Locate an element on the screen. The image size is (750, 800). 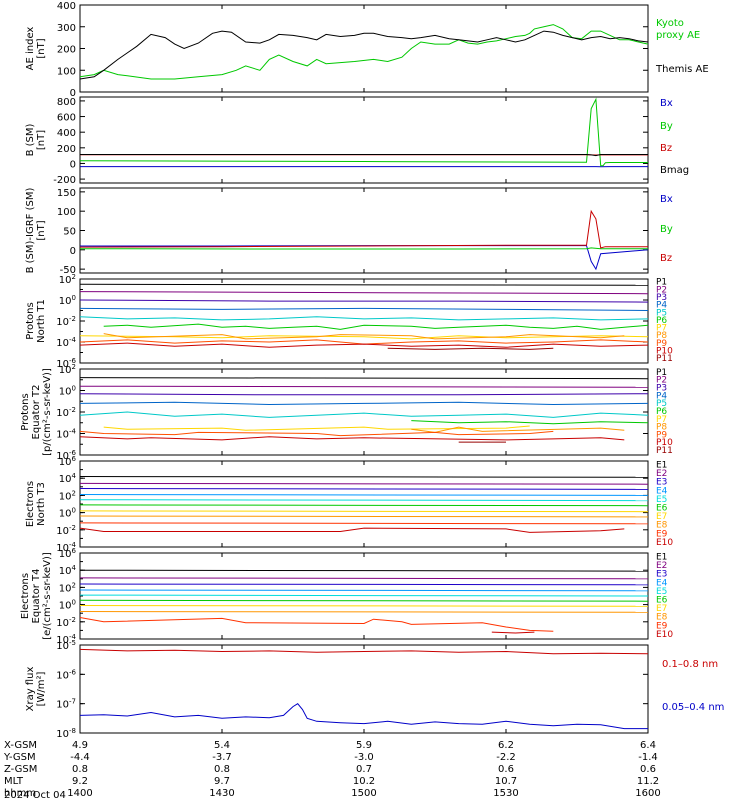
ylabel-b-igrf: [nT] is located at coordinates (41, 230).